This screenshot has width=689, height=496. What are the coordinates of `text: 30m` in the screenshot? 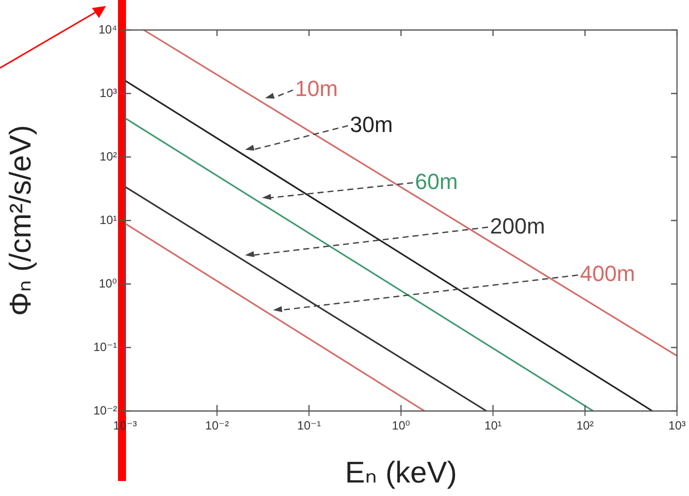 It's located at (371, 124).